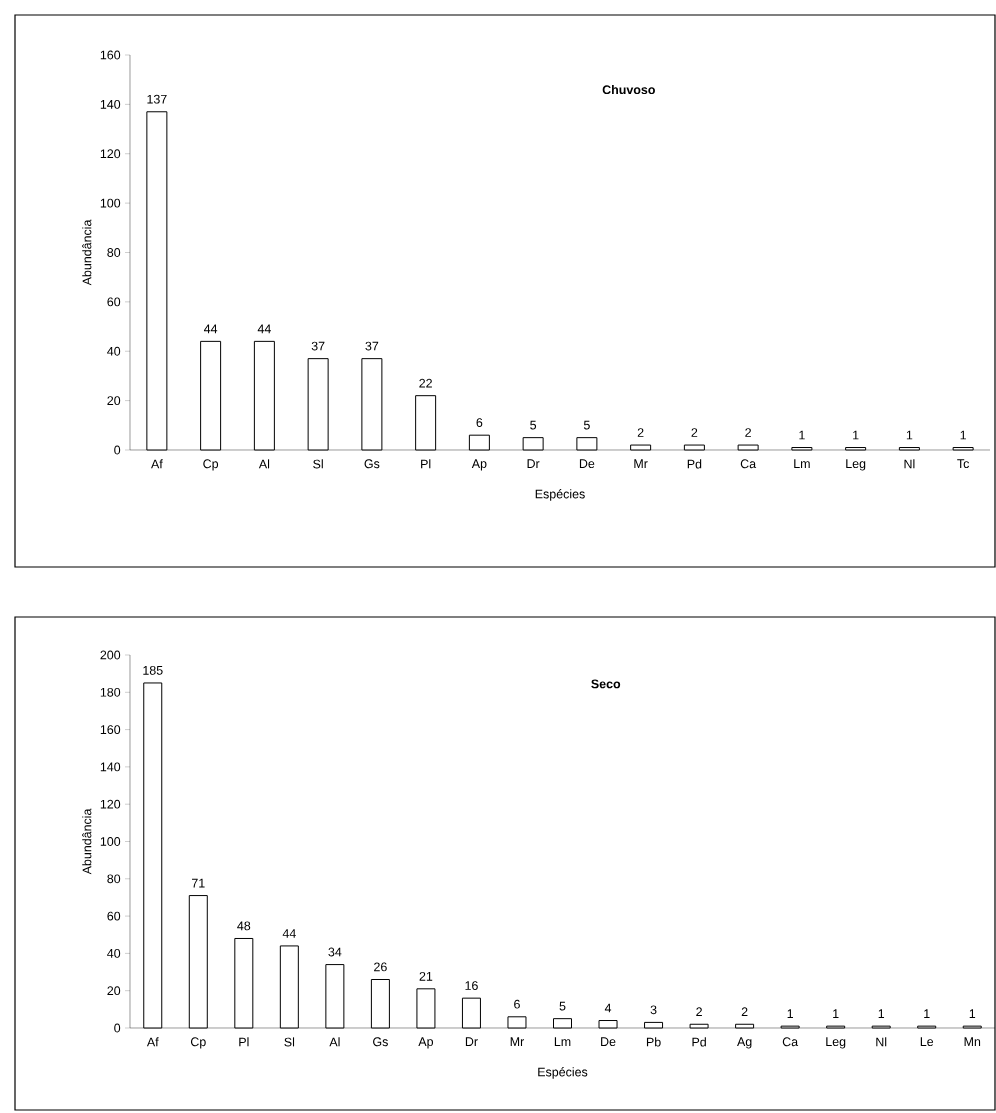  What do you see at coordinates (380, 967) in the screenshot?
I see `data-label: 26` at bounding box center [380, 967].